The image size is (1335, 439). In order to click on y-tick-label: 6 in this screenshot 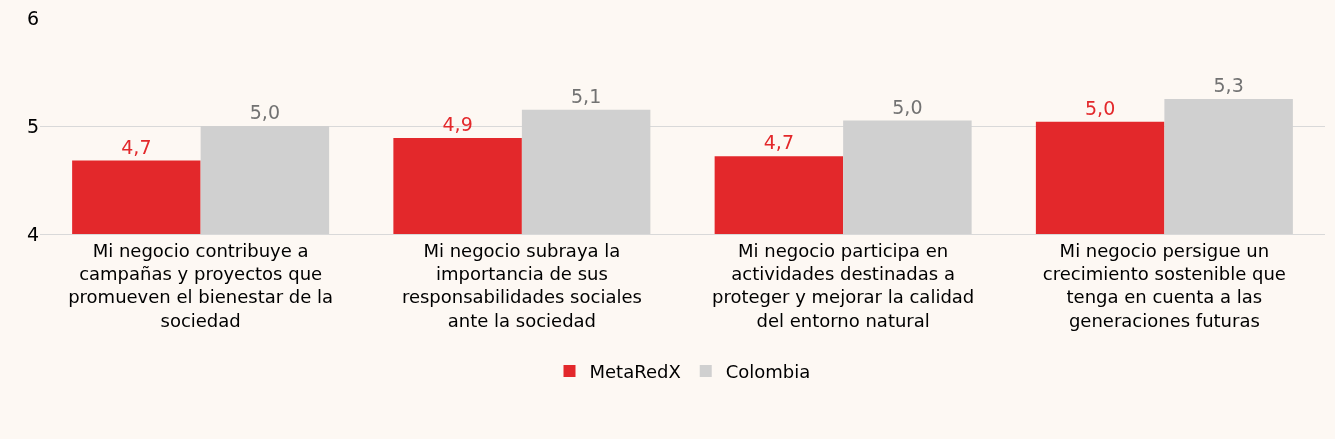, I will do `click(32, 17)`.